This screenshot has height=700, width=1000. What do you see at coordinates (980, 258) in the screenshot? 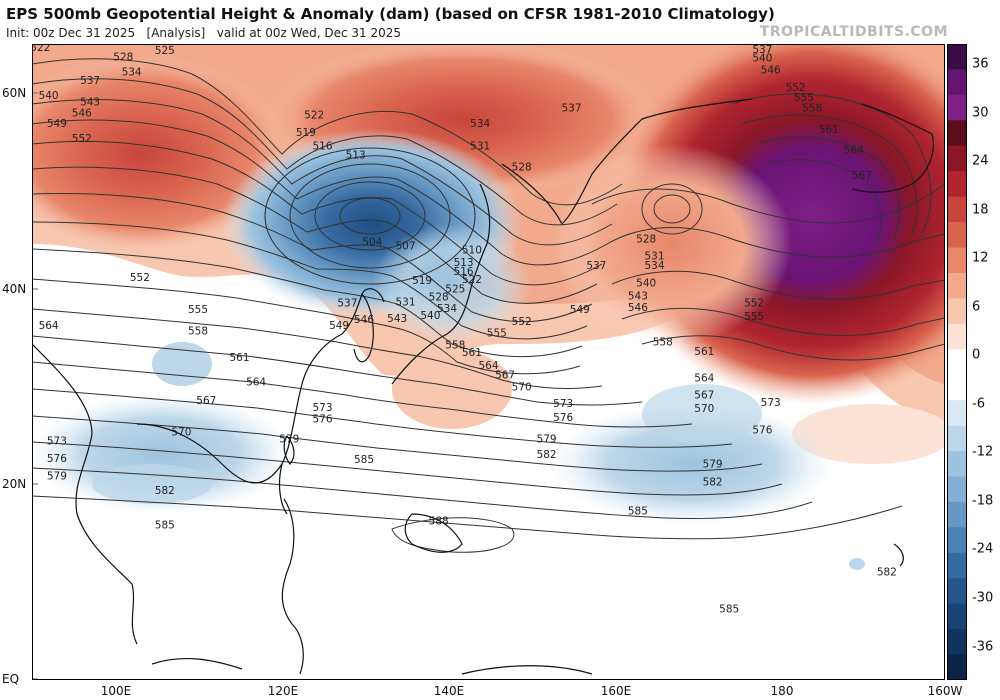
I see `colorbar-label: 12` at bounding box center [980, 258].